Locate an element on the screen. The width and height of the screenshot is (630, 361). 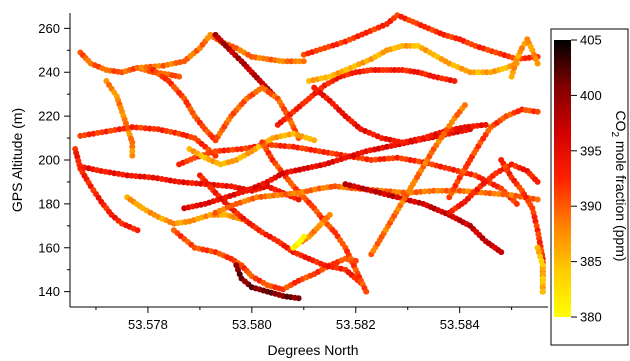
y-tick-label: 260 is located at coordinates (49, 28).